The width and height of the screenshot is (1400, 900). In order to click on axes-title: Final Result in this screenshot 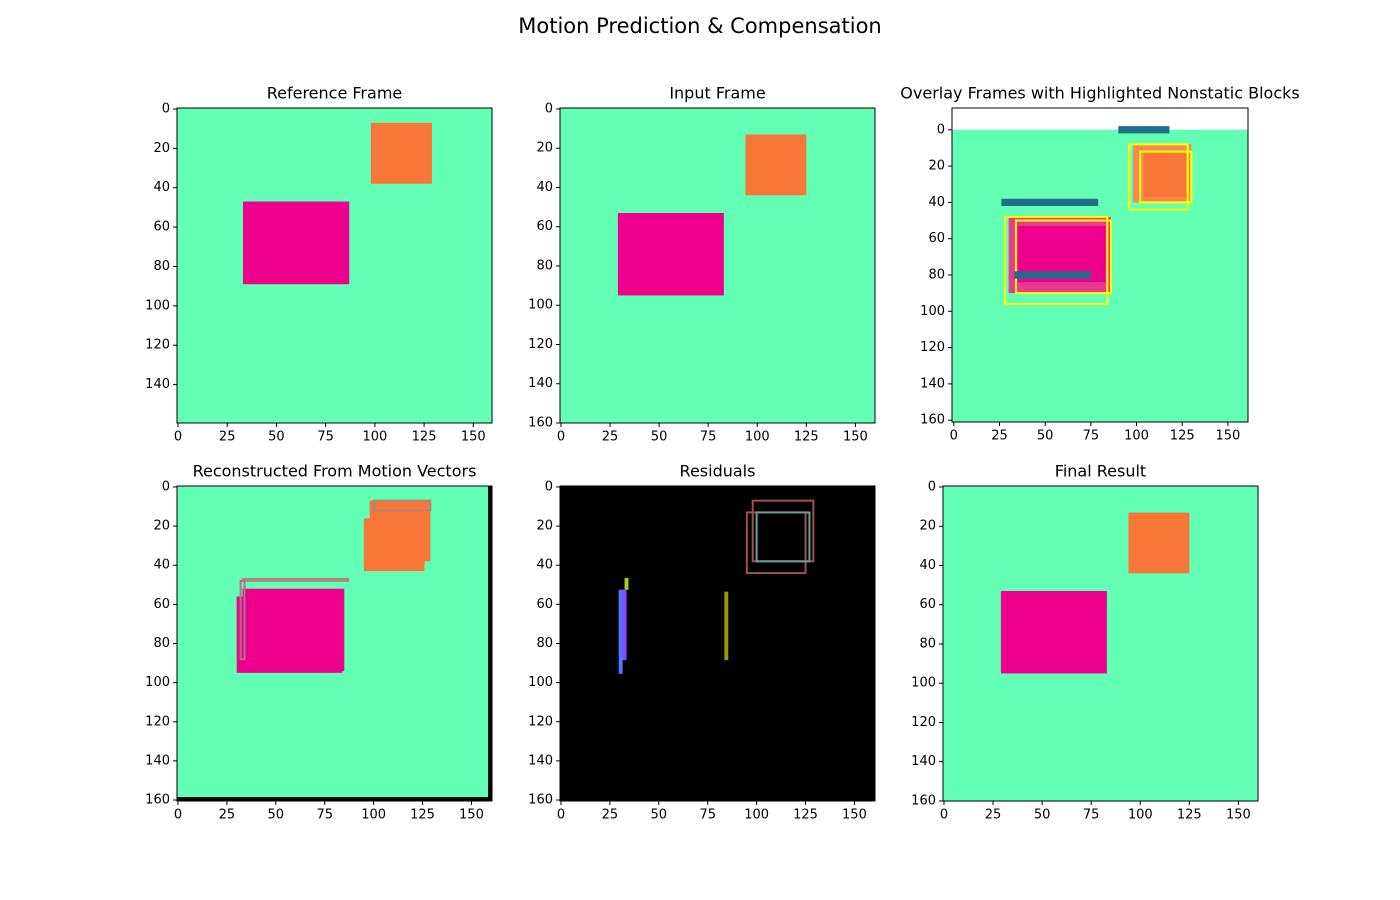, I will do `click(1100, 471)`.